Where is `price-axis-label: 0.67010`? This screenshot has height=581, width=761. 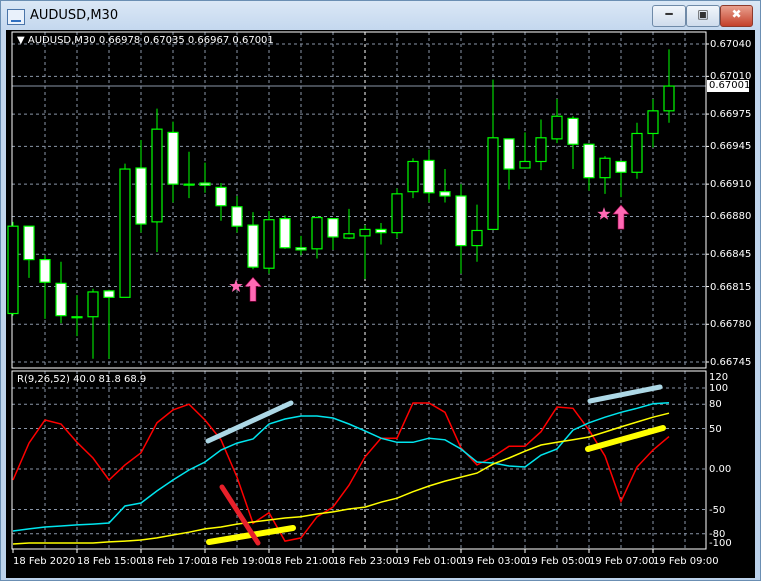
price-axis-label: 0.67010 is located at coordinates (731, 77).